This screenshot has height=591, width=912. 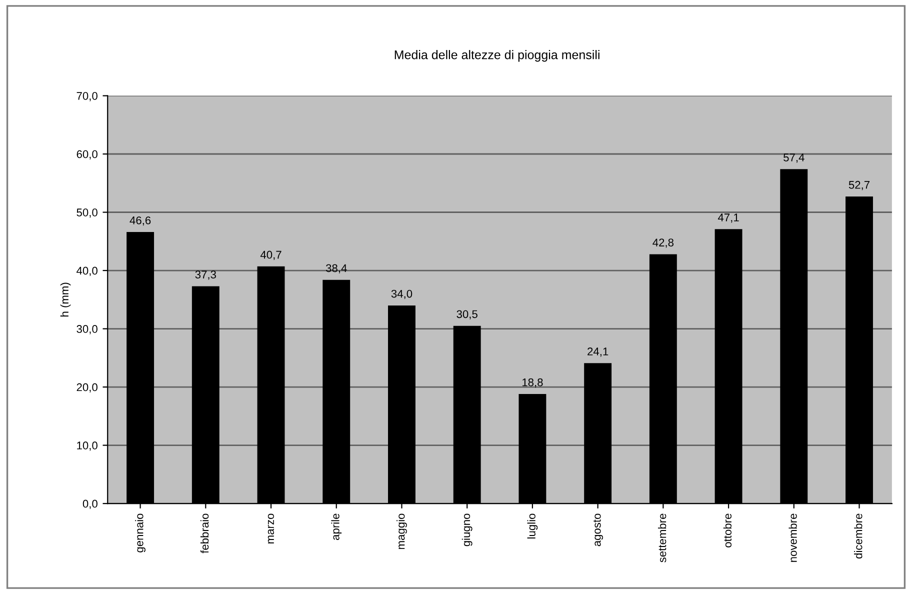 What do you see at coordinates (87, 329) in the screenshot?
I see `y-tick-label: 30,0` at bounding box center [87, 329].